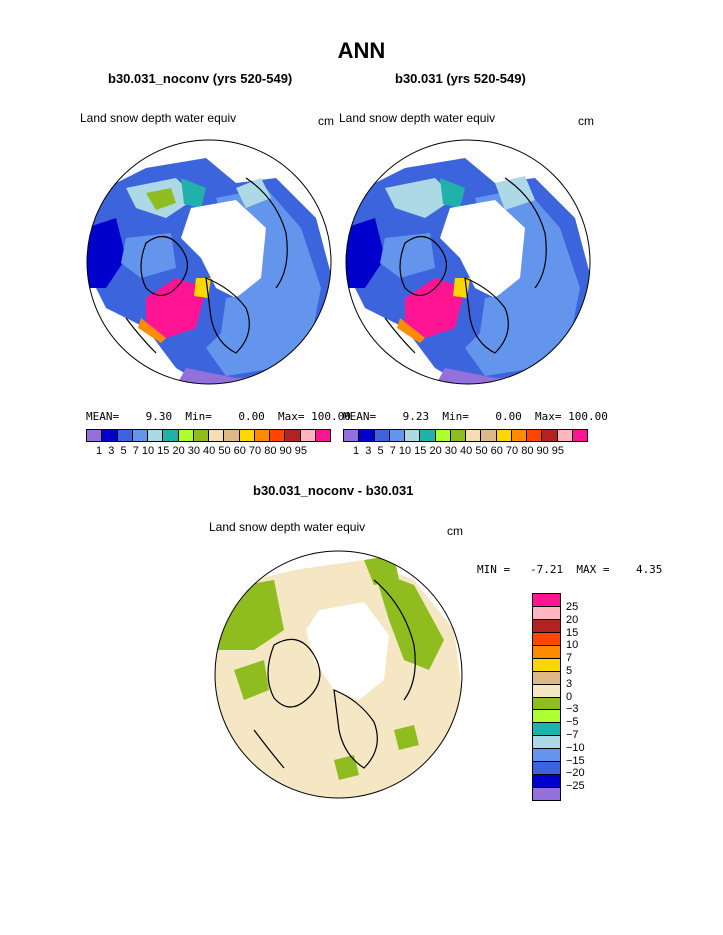 The width and height of the screenshot is (723, 935). I want to click on panel1-case-title: b30.031_noconv (yrs 520-549), so click(200, 78).